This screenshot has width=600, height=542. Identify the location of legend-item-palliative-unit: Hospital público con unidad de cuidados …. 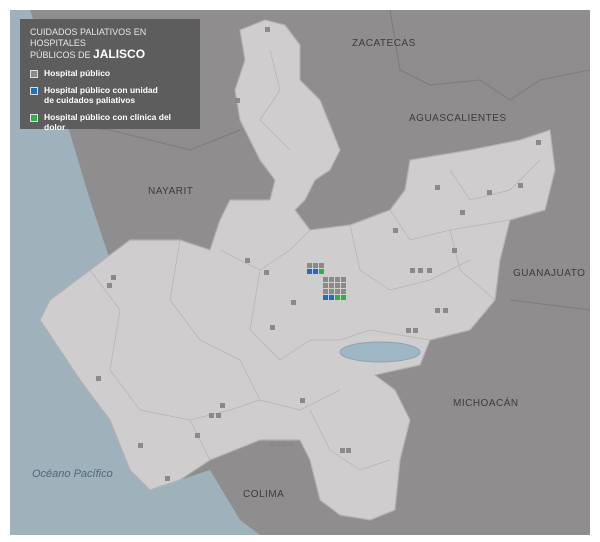
(110, 95).